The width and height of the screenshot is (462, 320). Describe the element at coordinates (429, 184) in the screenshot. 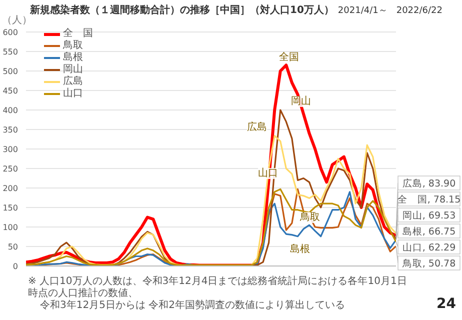

I see `data-label: 広島, 83.90` at that location.